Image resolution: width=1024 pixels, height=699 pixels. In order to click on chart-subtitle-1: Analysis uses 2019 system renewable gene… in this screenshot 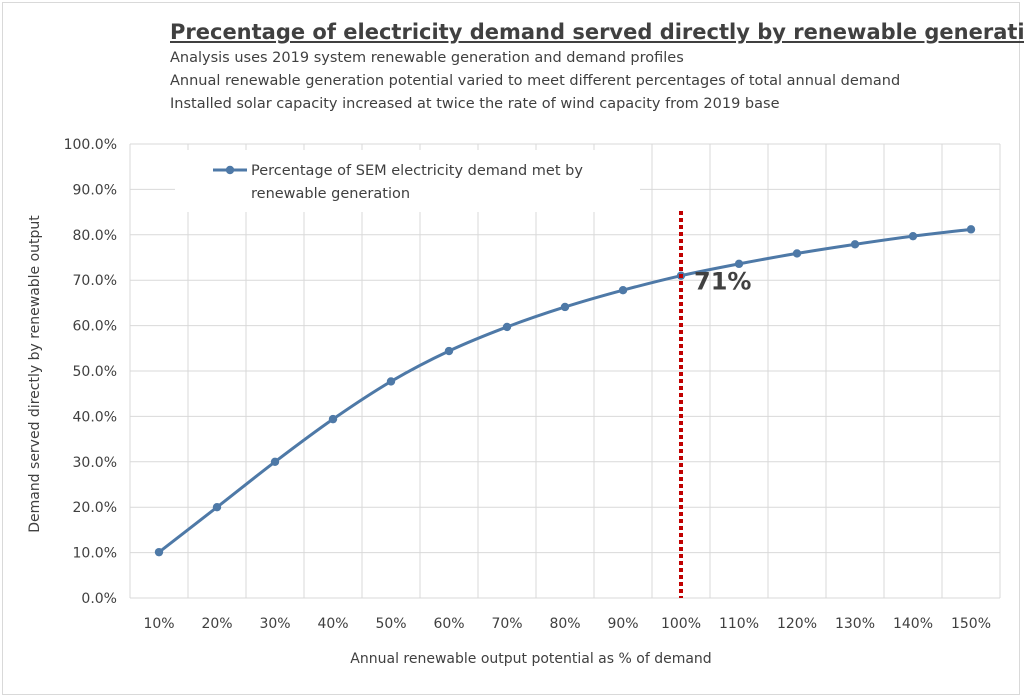, I will do `click(427, 58)`.